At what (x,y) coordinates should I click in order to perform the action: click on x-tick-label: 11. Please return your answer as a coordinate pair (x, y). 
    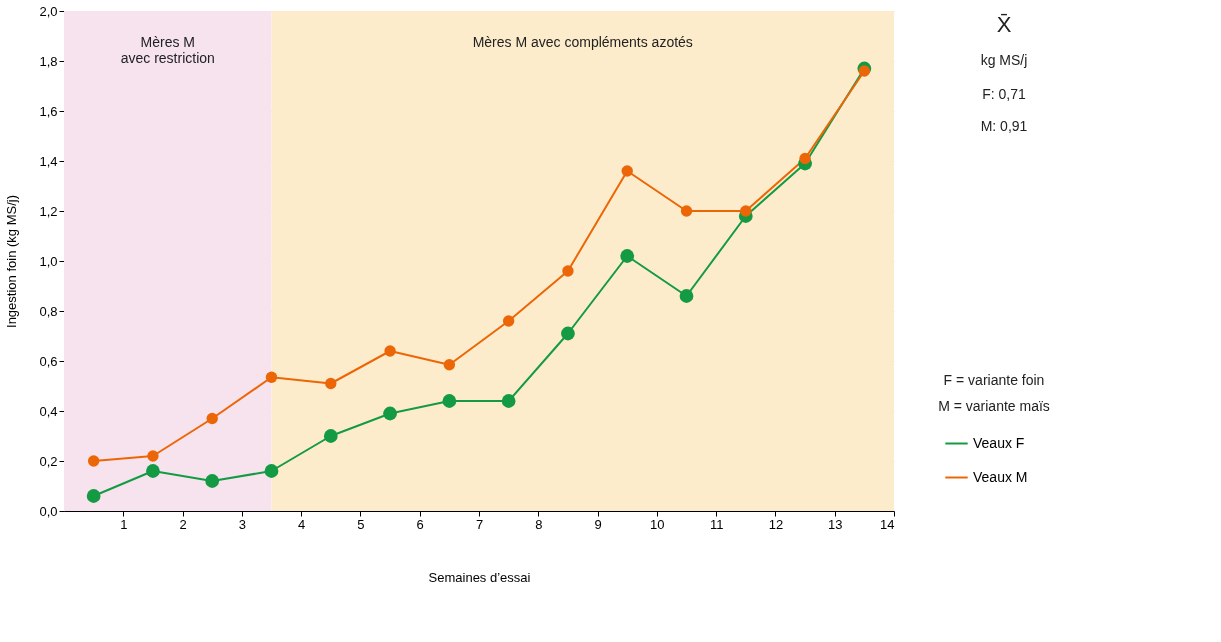
    Looking at the image, I should click on (716, 524).